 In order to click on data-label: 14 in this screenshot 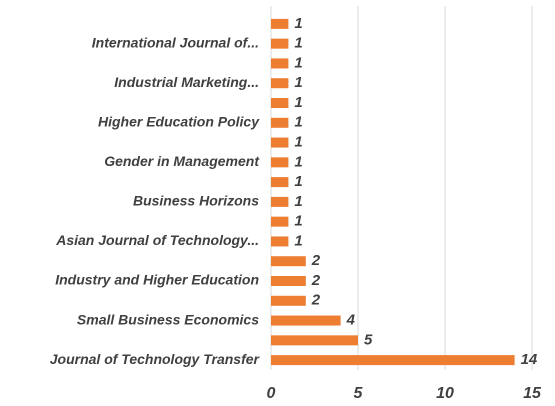, I will do `click(529, 359)`.